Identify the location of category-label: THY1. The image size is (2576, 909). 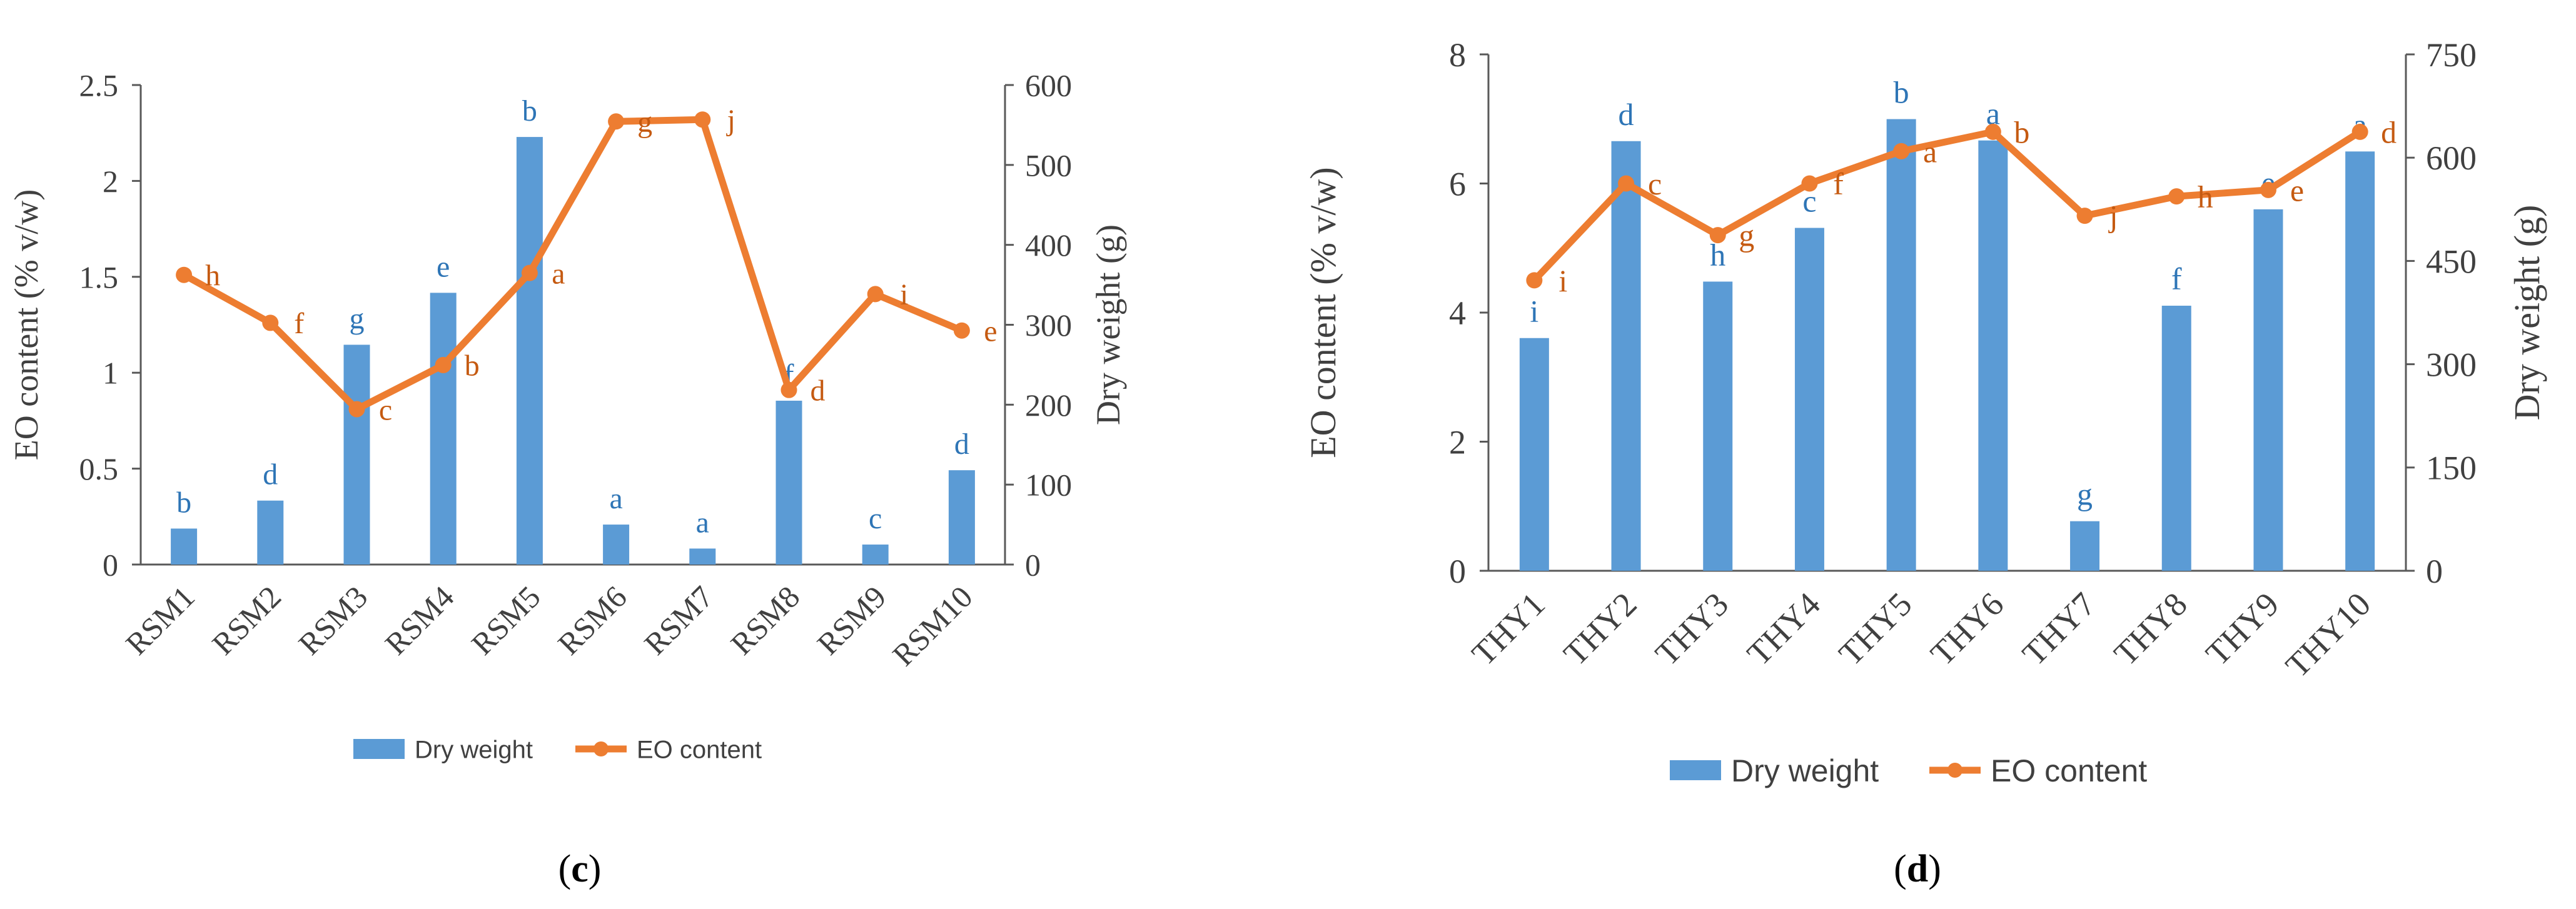
(1508, 629).